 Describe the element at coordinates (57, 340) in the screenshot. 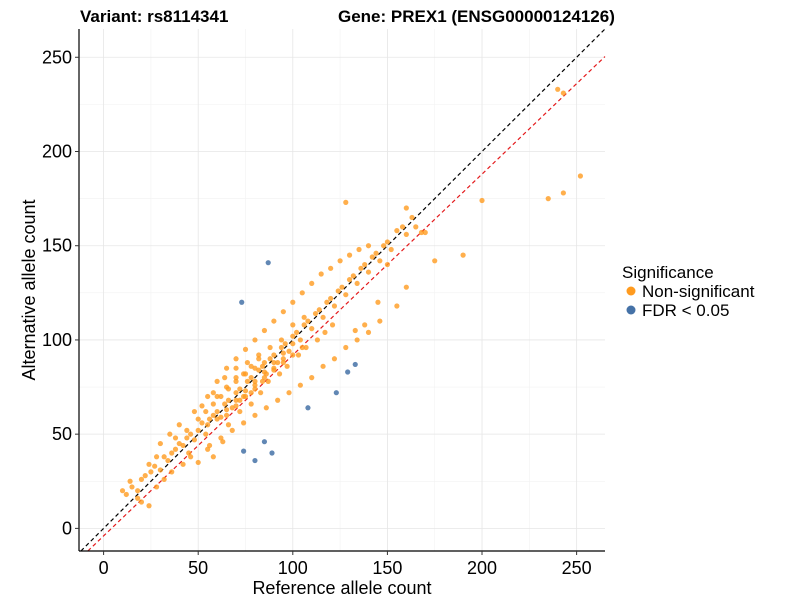

I see `y-tick-label: 100` at that location.